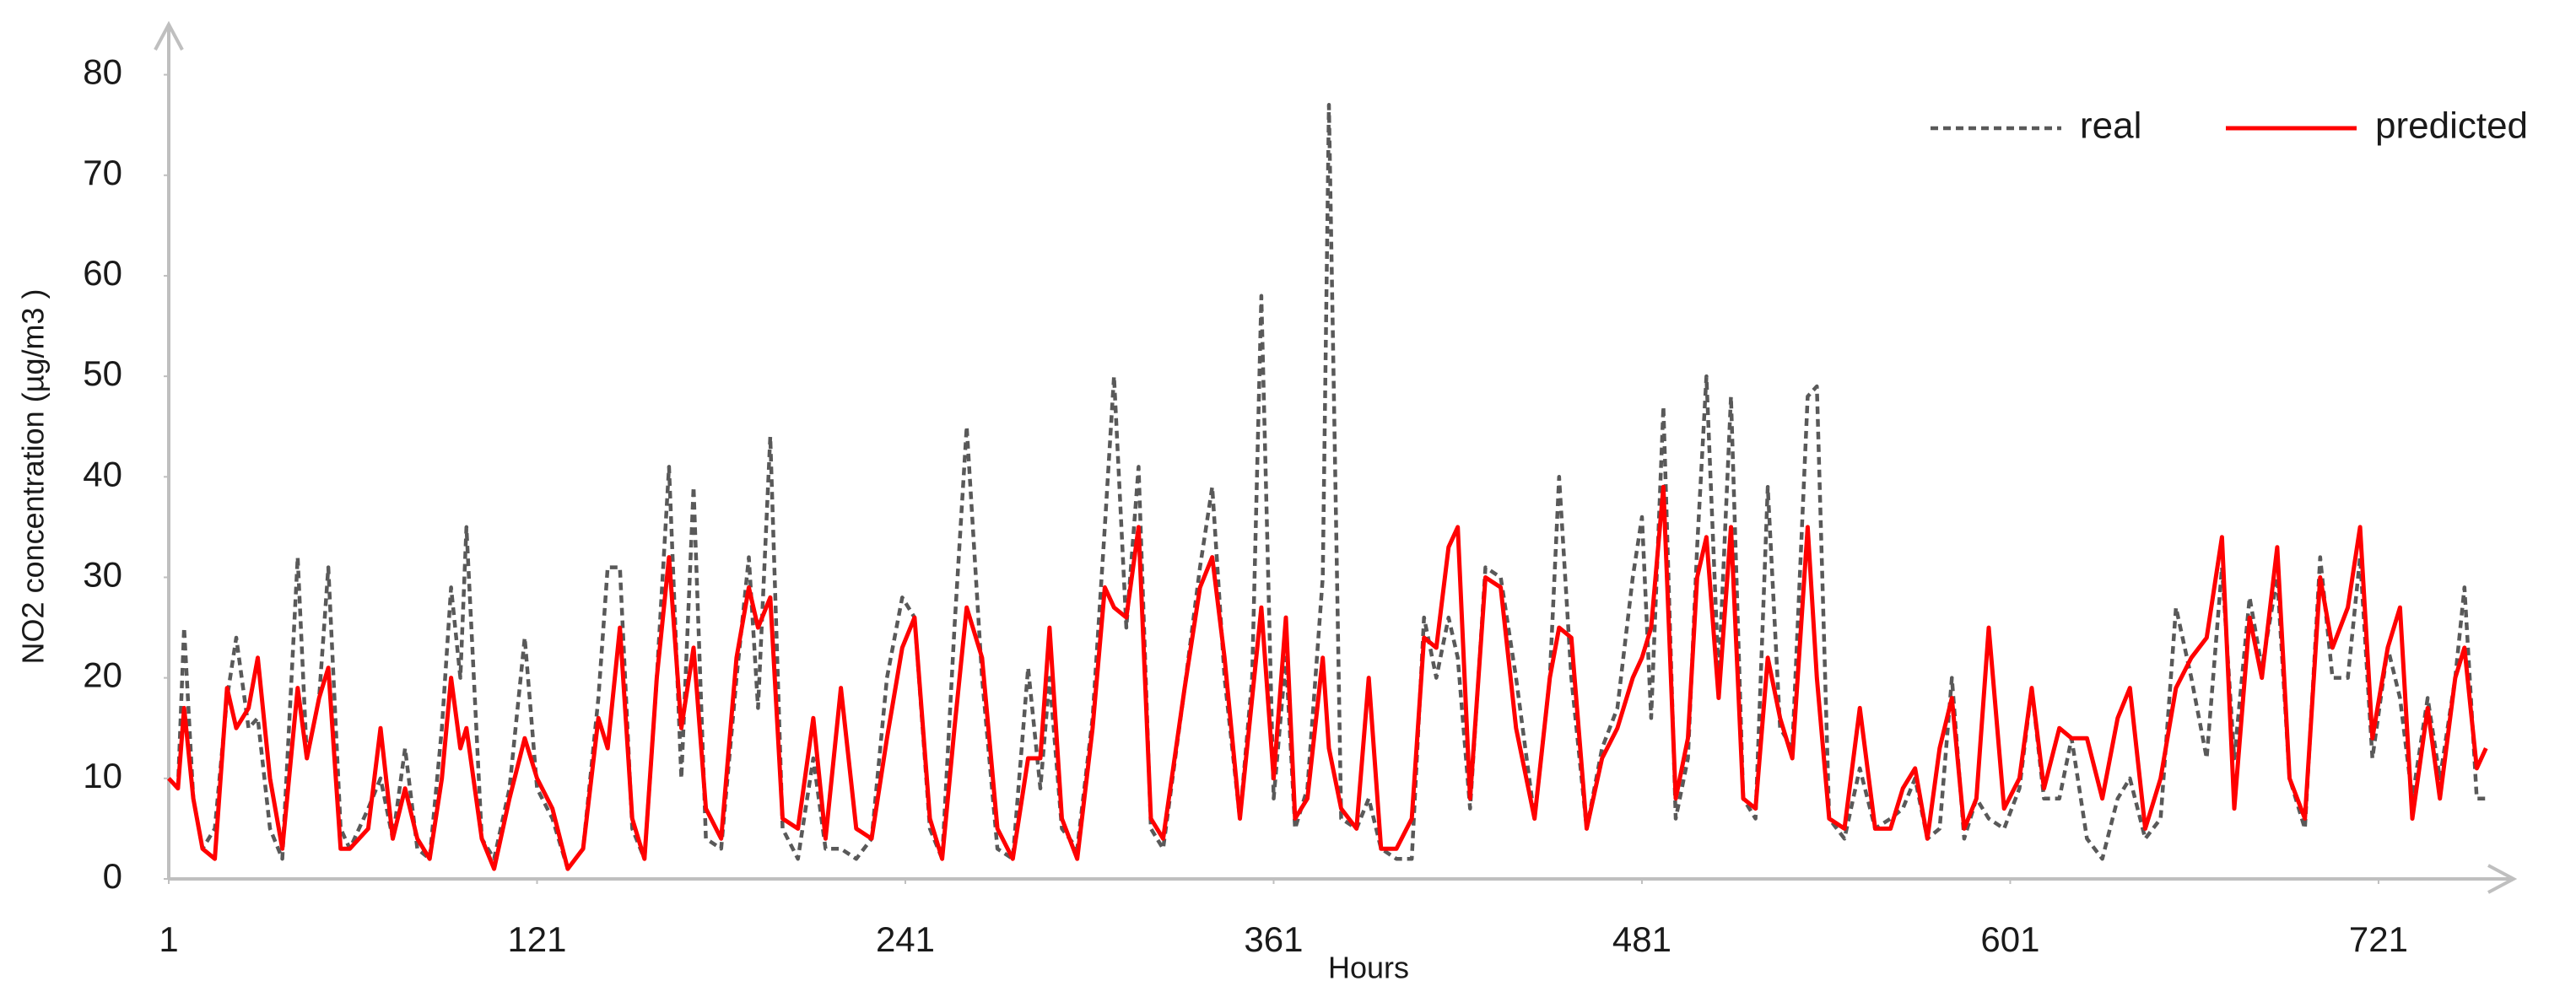  I want to click on y-tick-label: 70, so click(102, 172).